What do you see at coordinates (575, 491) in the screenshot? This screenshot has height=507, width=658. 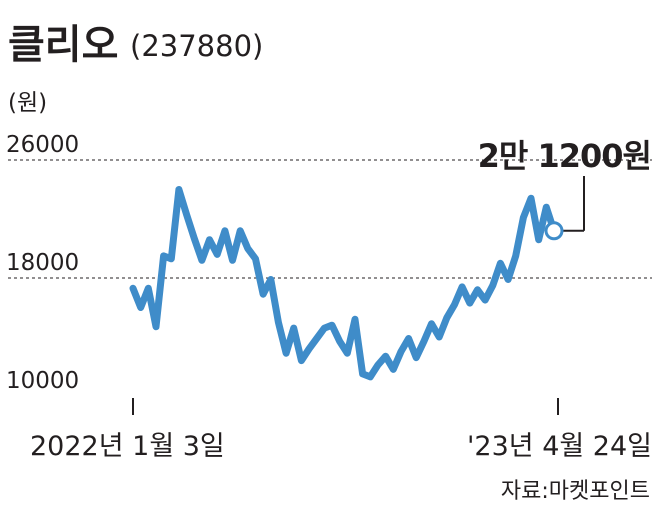 I see `source-label: 자료:마켓포인트` at bounding box center [575, 491].